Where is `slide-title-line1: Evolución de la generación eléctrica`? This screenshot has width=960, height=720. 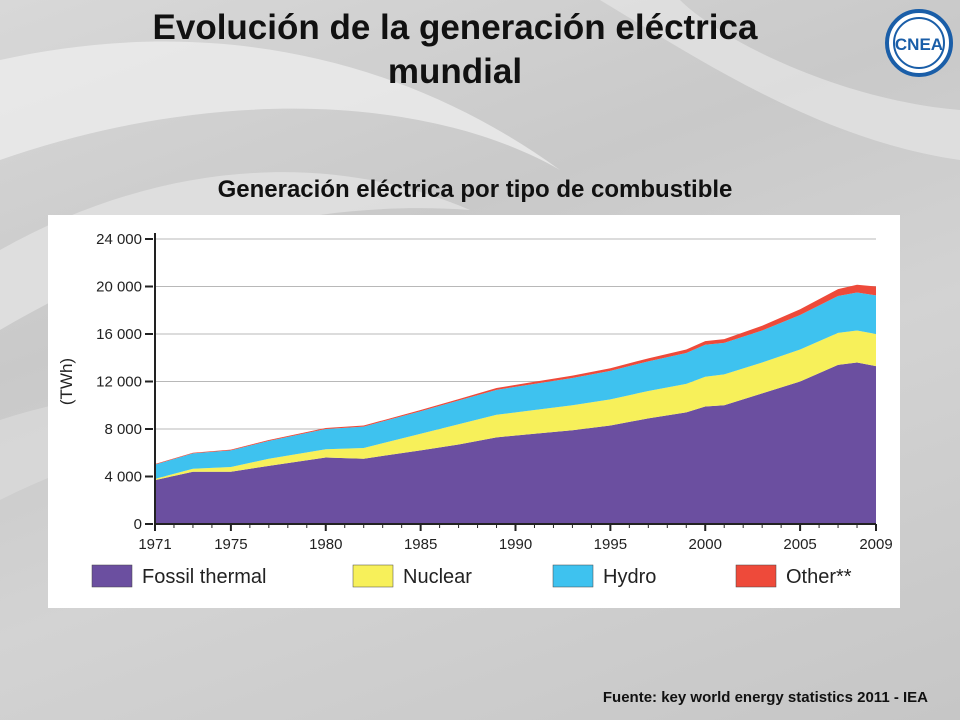 slide-title-line1: Evolución de la generación eléctrica is located at coordinates (455, 27).